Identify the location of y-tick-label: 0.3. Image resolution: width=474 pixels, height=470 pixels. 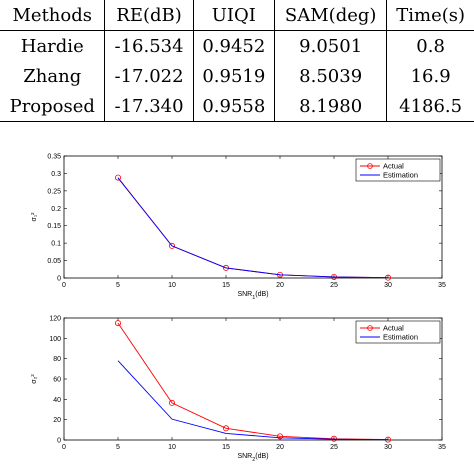
(56, 174).